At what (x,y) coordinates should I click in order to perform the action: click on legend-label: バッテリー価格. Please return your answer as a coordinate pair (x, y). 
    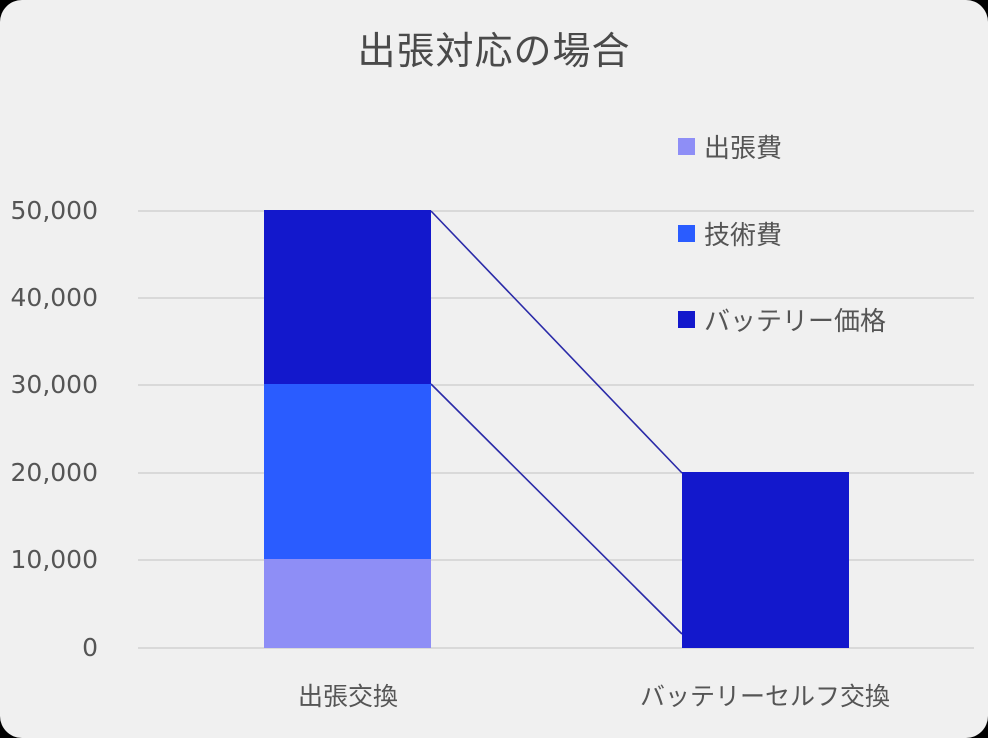
    Looking at the image, I should click on (795, 322).